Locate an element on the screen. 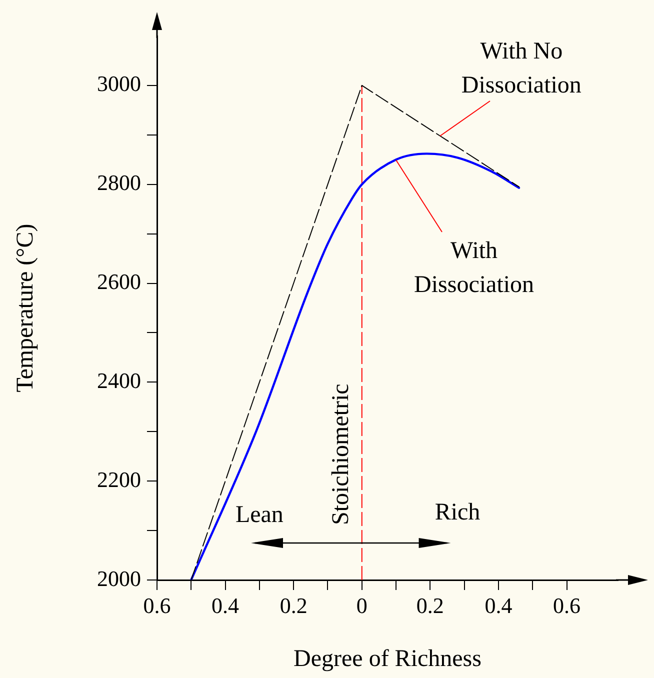 The height and width of the screenshot is (678, 654). annotation: Rich is located at coordinates (457, 513).